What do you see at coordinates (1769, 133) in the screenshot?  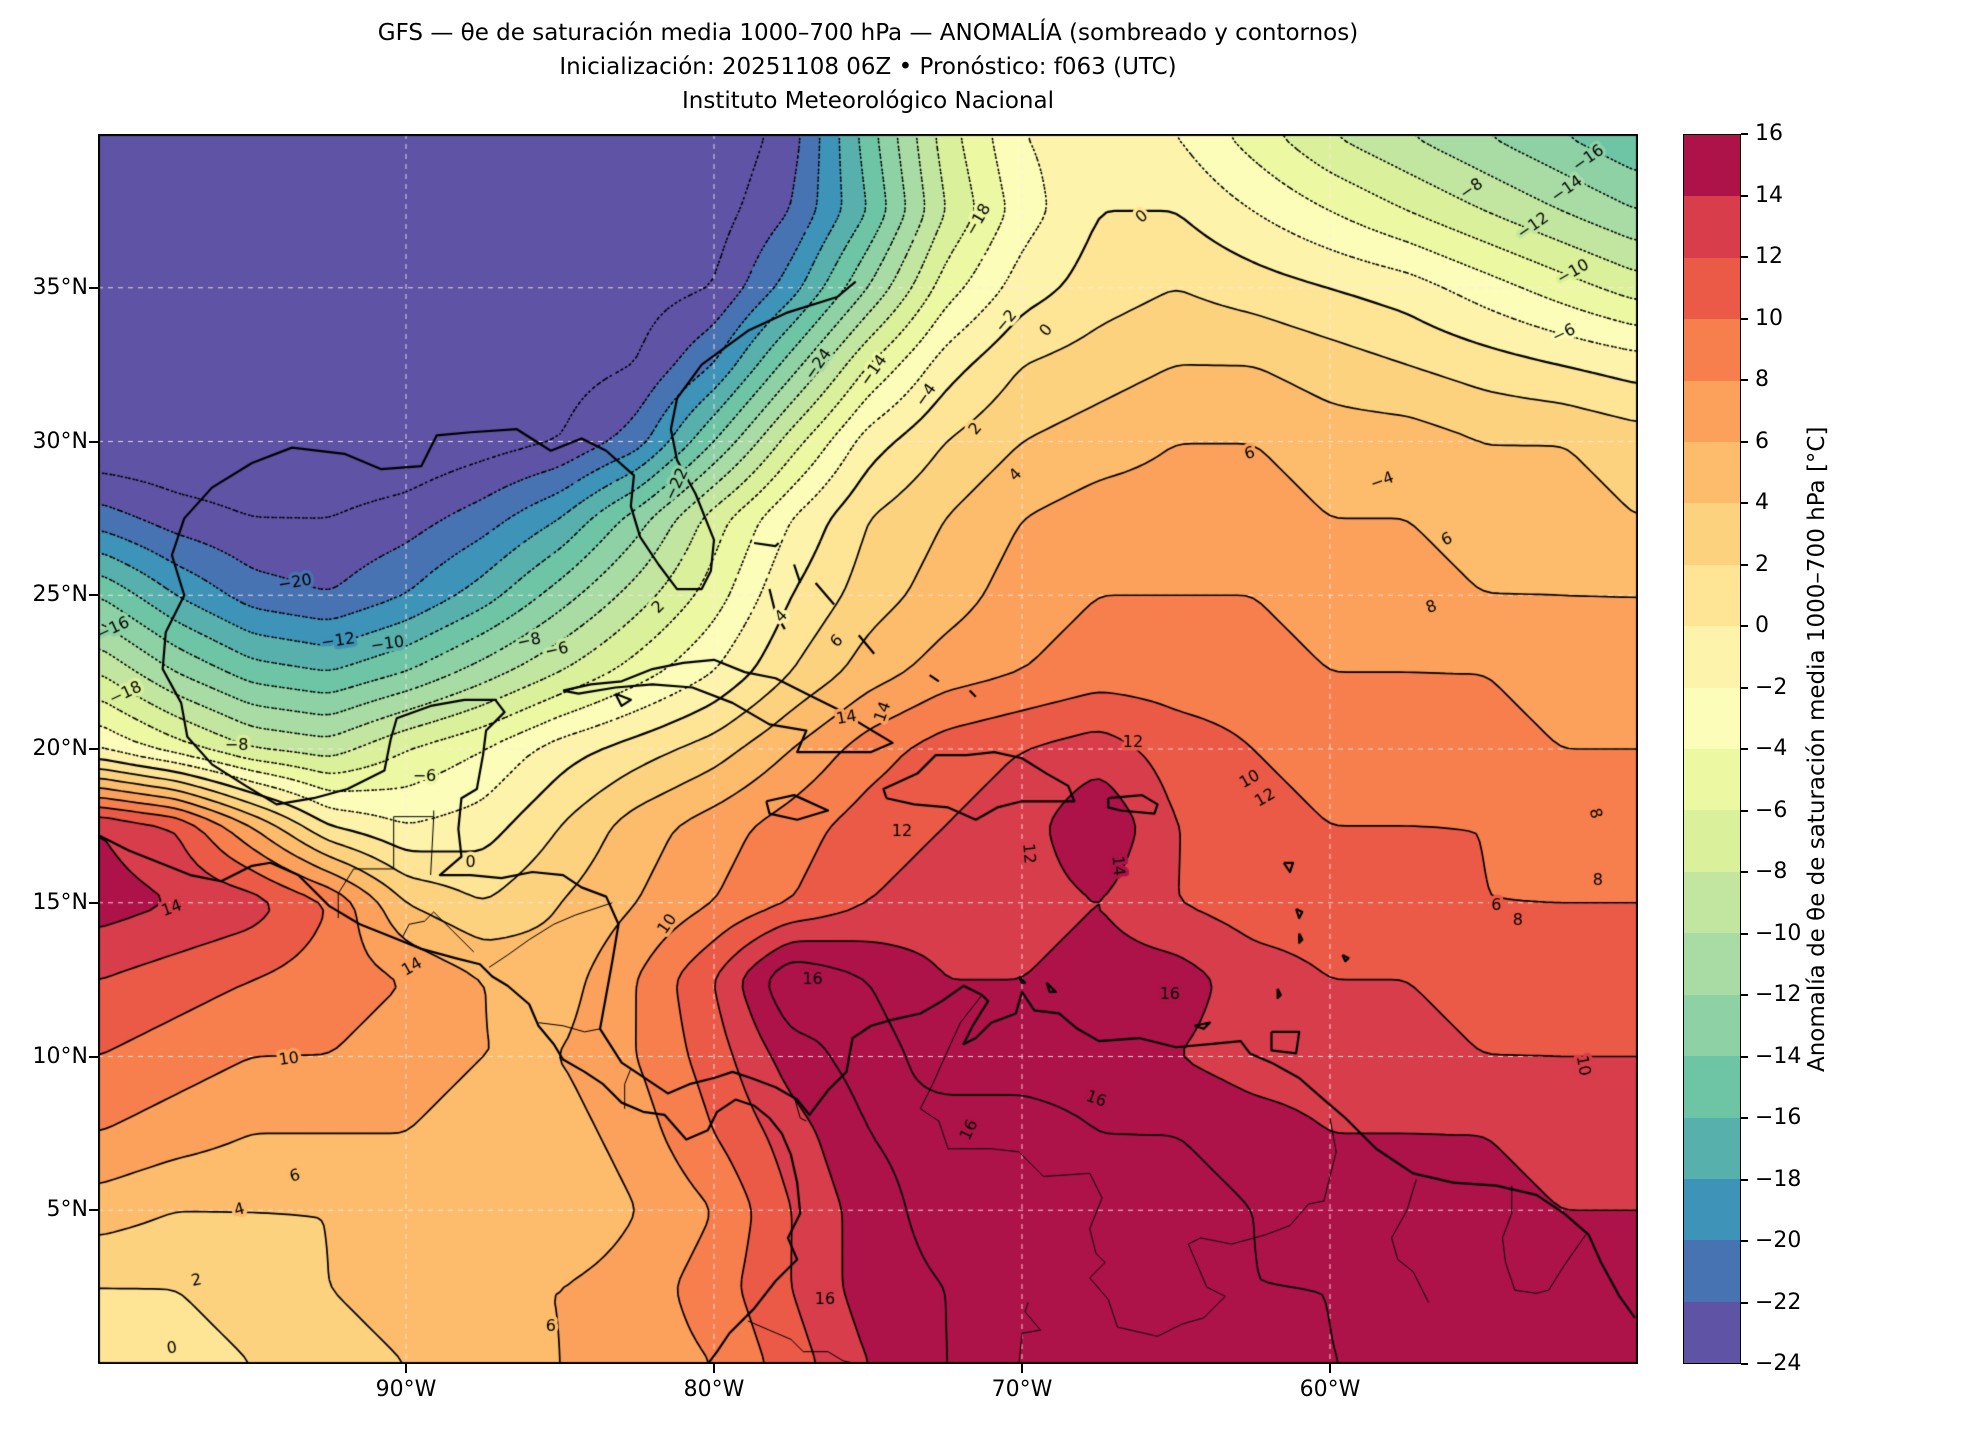 I see `colorbar-tick-label: 16` at bounding box center [1769, 133].